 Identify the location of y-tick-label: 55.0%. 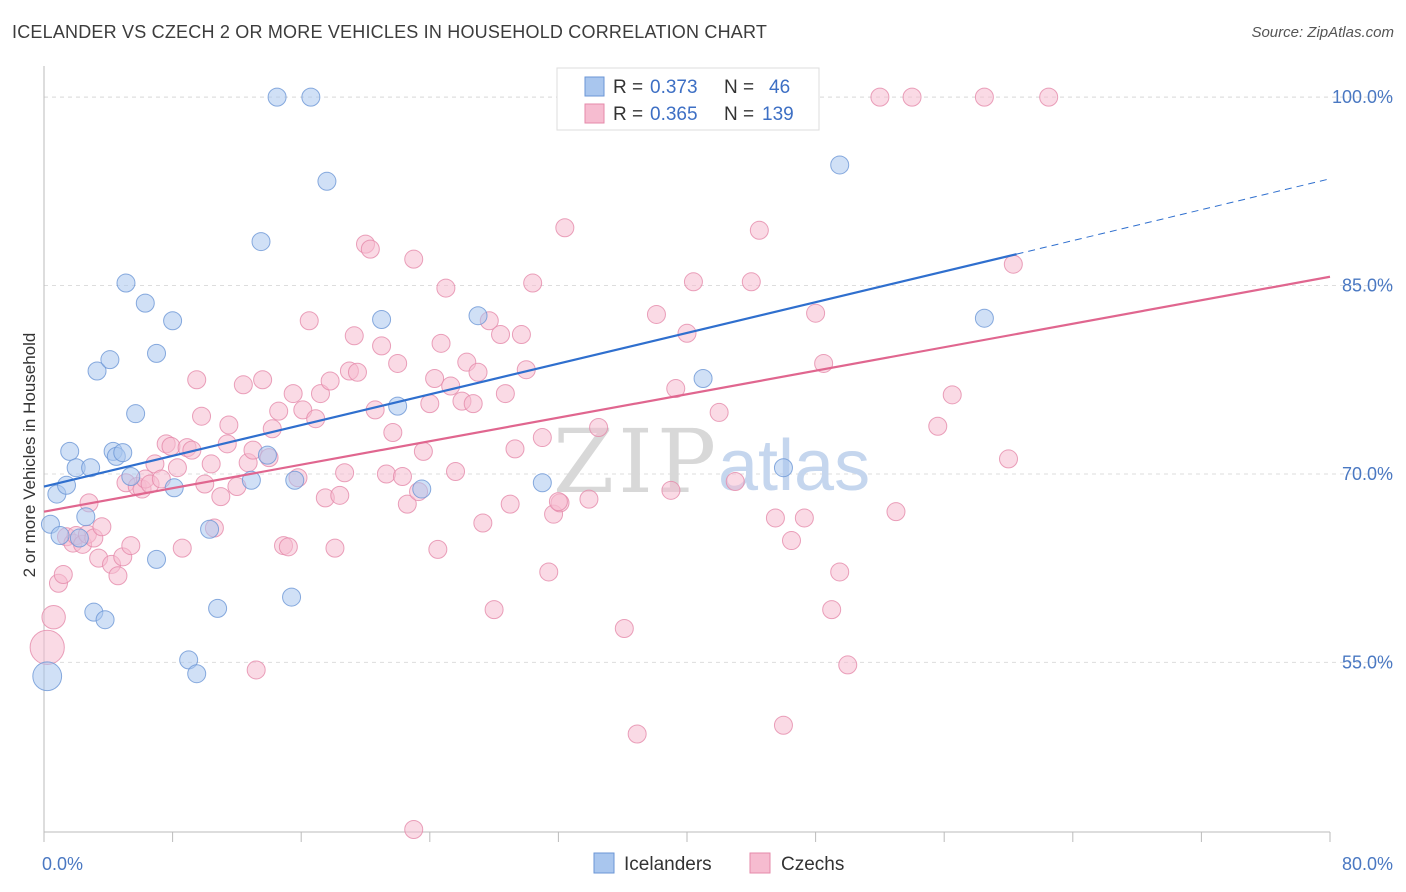
(1367, 662).